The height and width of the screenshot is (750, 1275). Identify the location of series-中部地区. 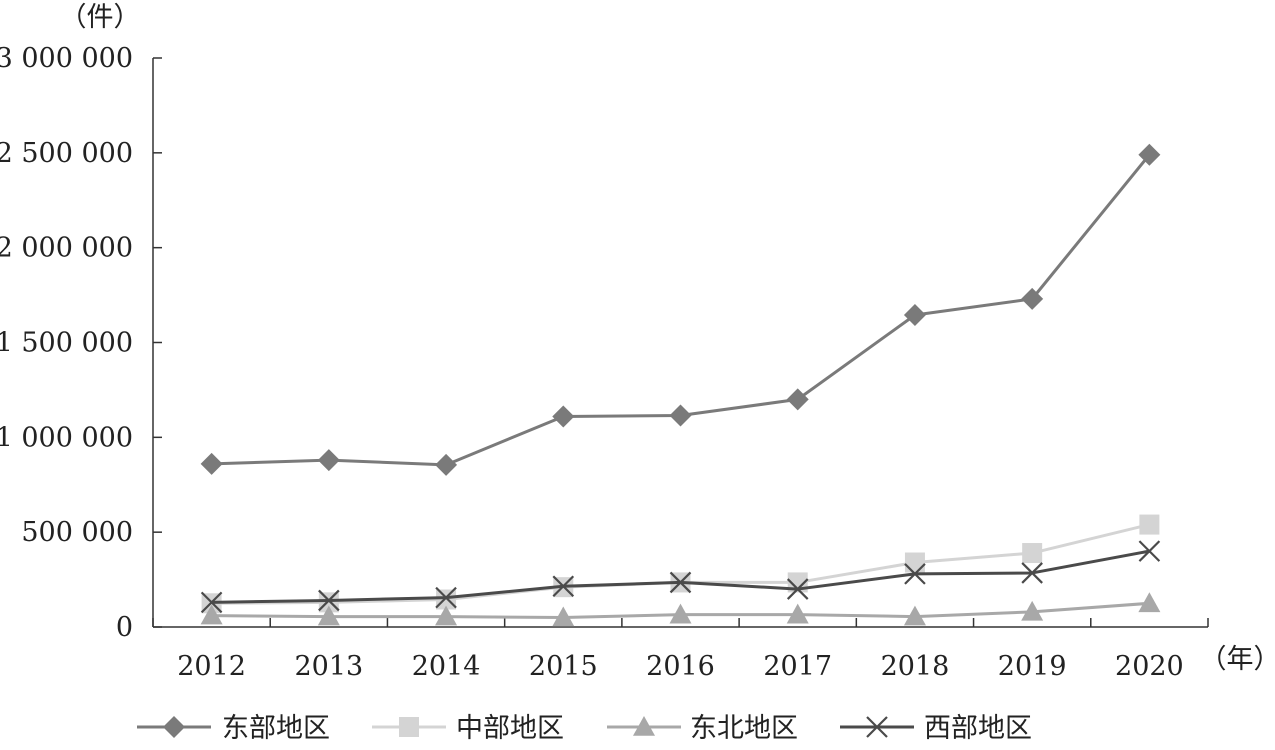
(681, 564).